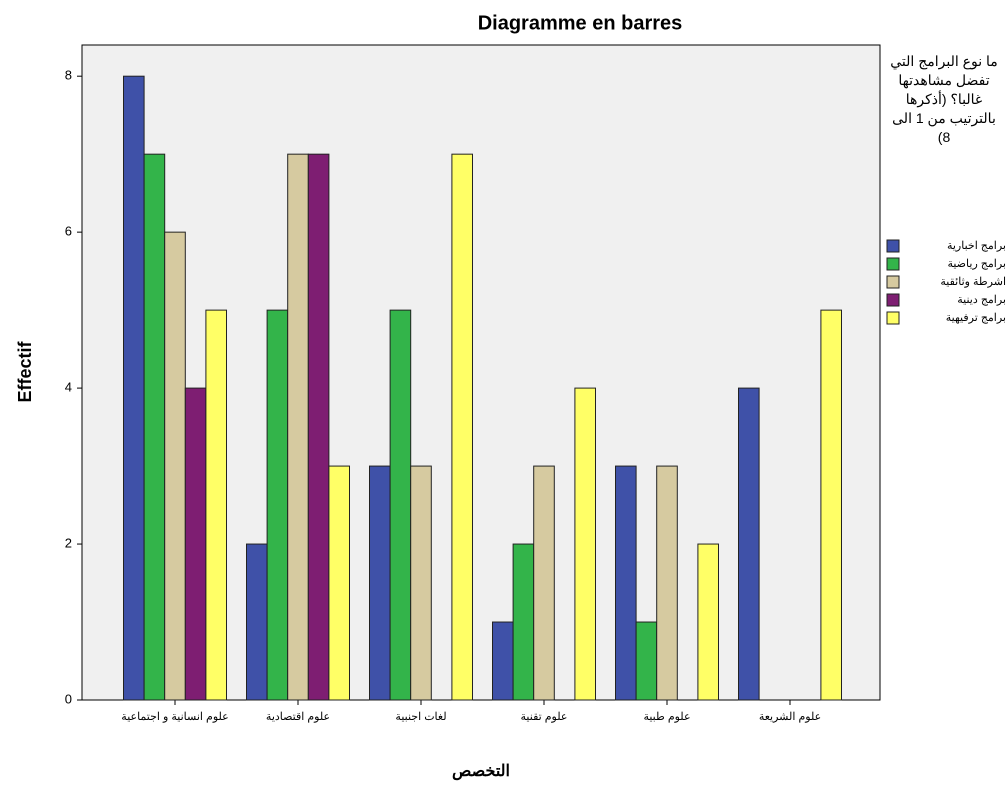  I want to click on x-tick-label: علوم طبية, so click(667, 717).